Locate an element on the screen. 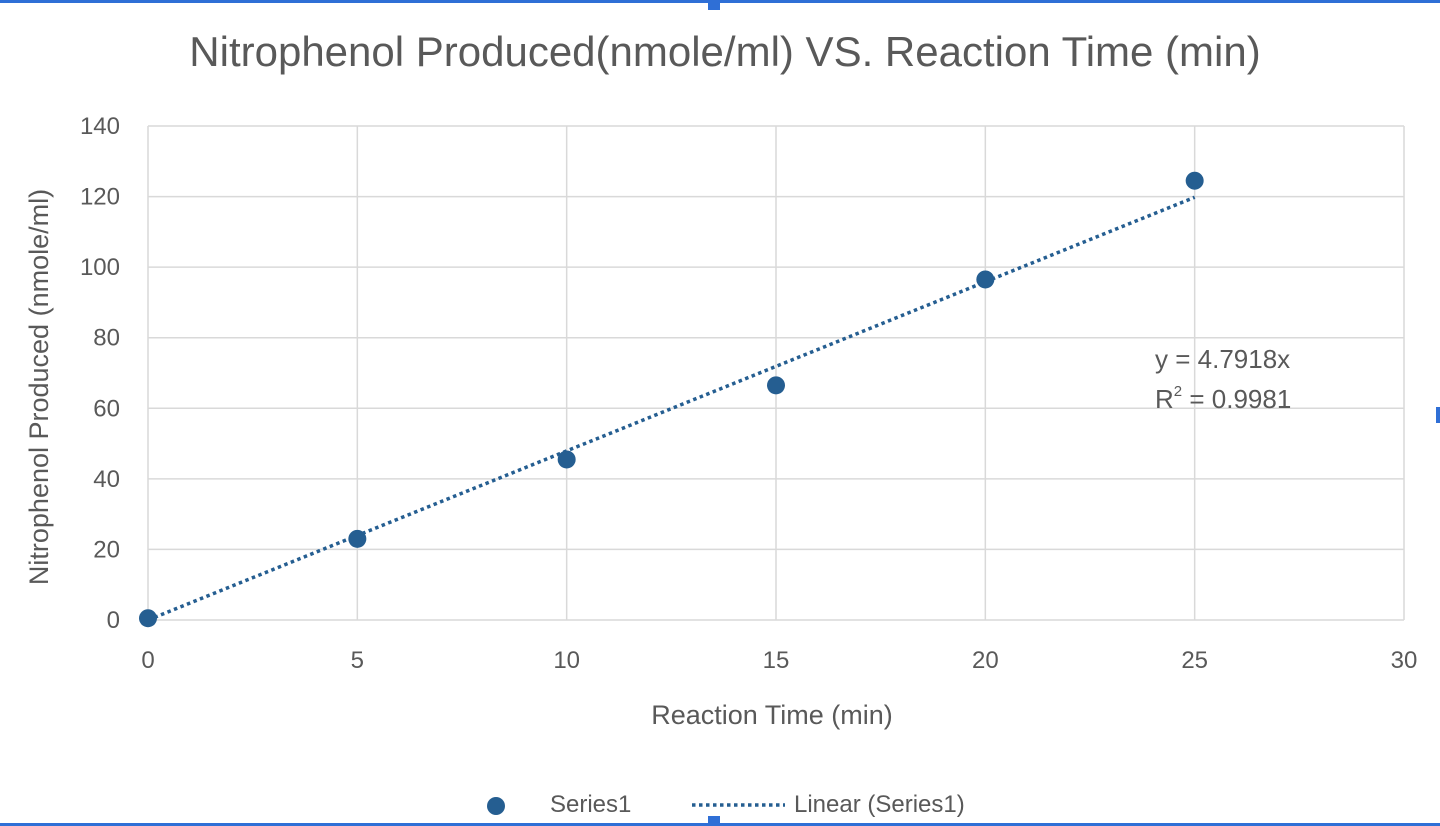  x-tick-label: 0 is located at coordinates (147, 660).